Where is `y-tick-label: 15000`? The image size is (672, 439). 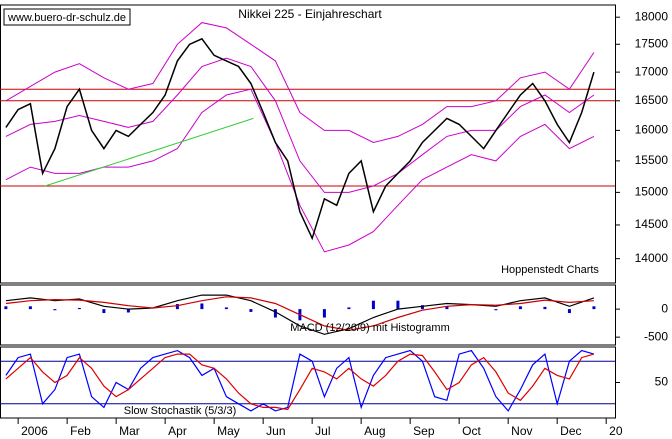
y-tick-label: 15000 is located at coordinates (652, 192).